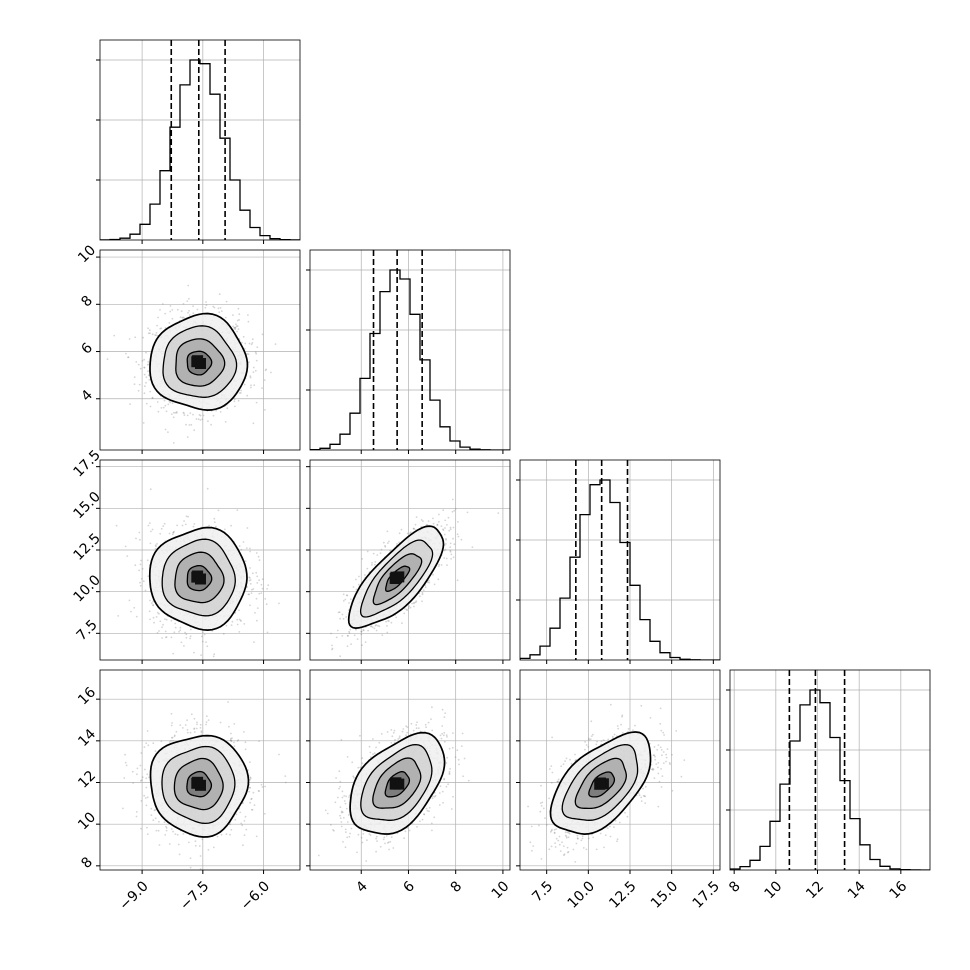 Image resolution: width=970 pixels, height=970 pixels. I want to click on histogram-step, so click(200, 149).